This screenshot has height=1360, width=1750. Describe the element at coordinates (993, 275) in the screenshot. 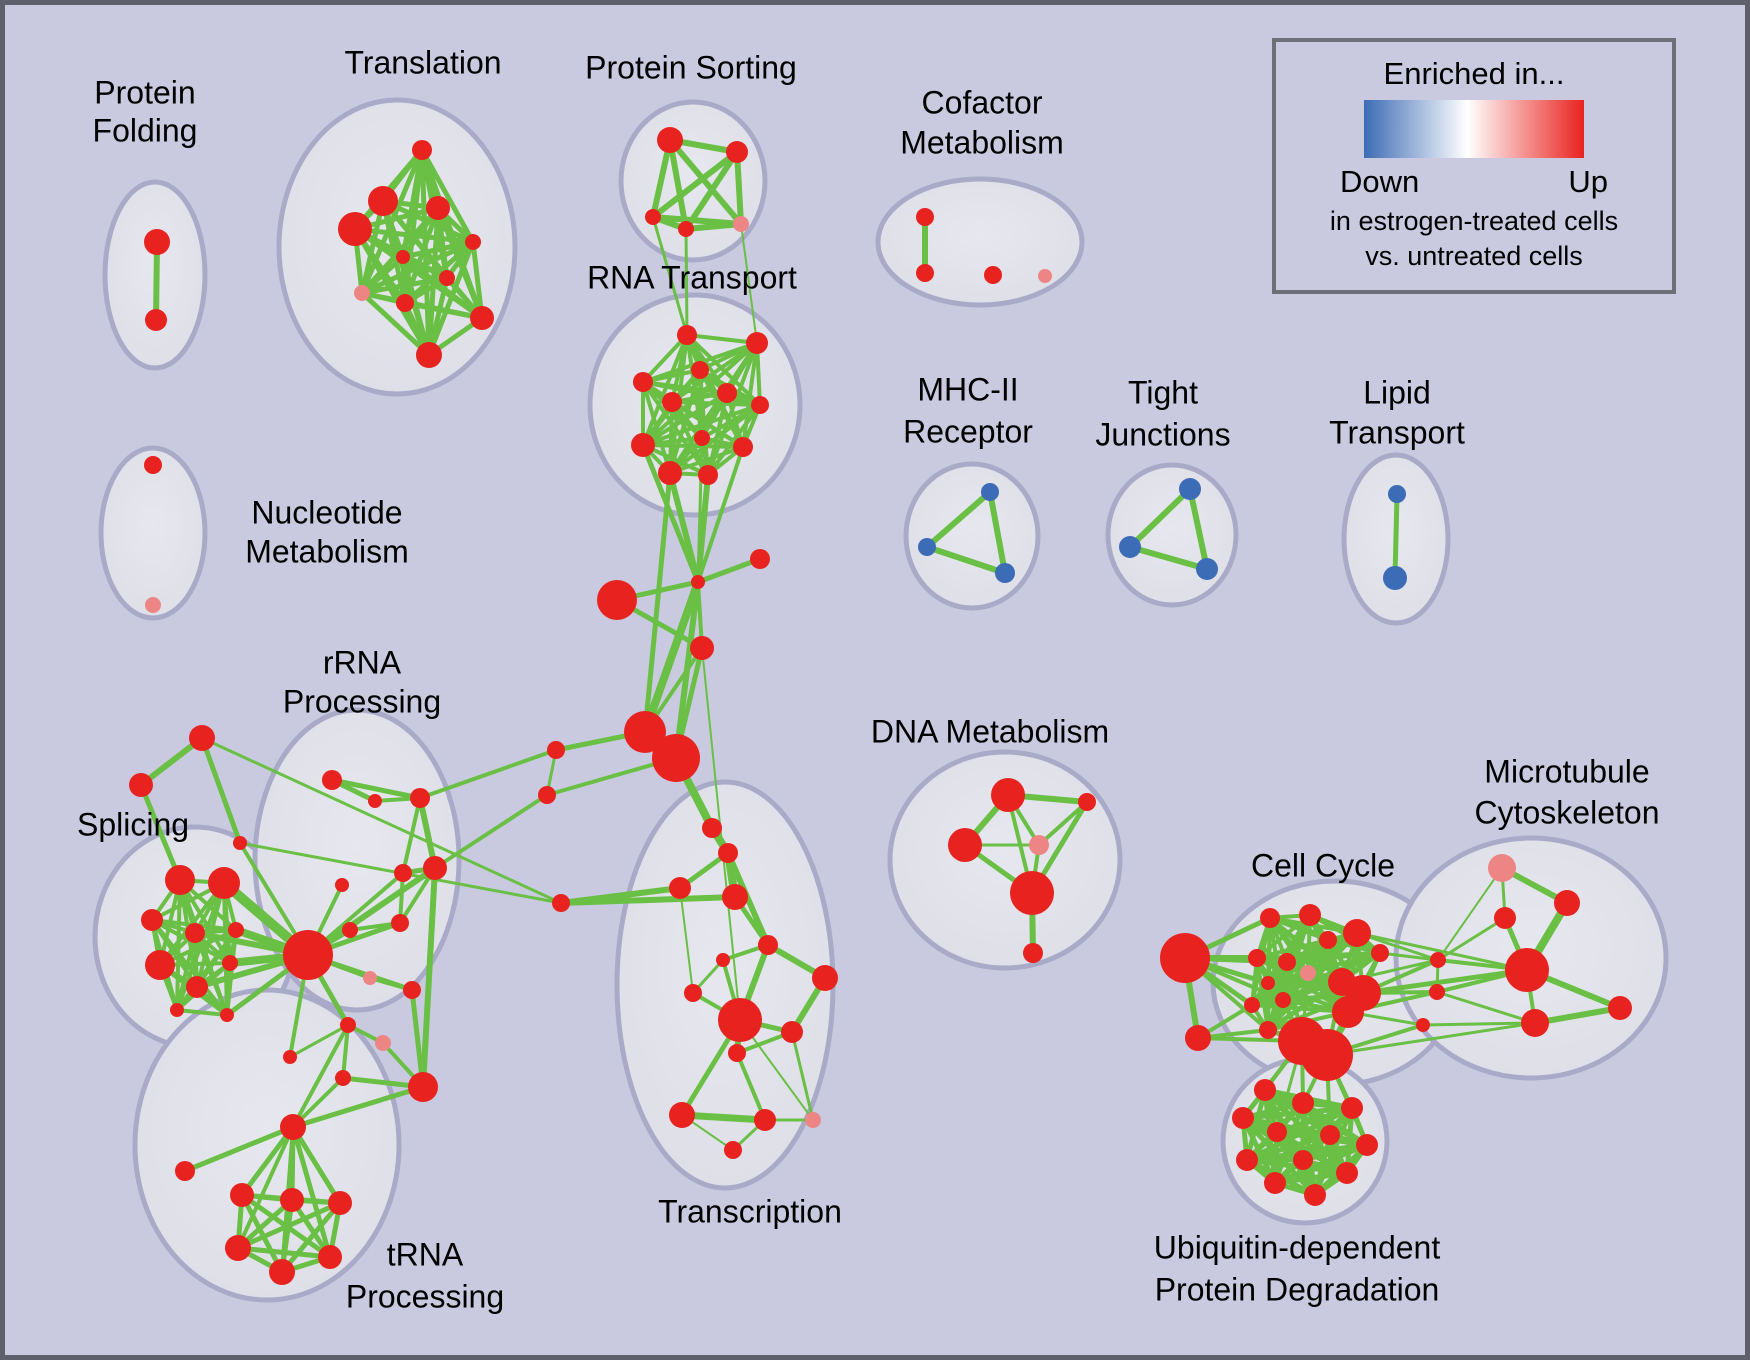

I see `node-cf3` at that location.